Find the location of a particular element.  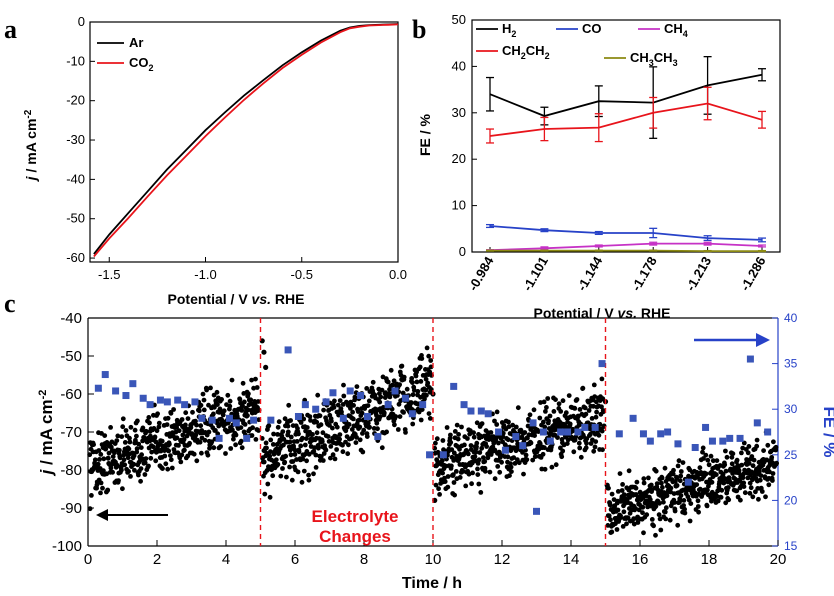

panel-b-ytick-label: 10 is located at coordinates (459, 205).